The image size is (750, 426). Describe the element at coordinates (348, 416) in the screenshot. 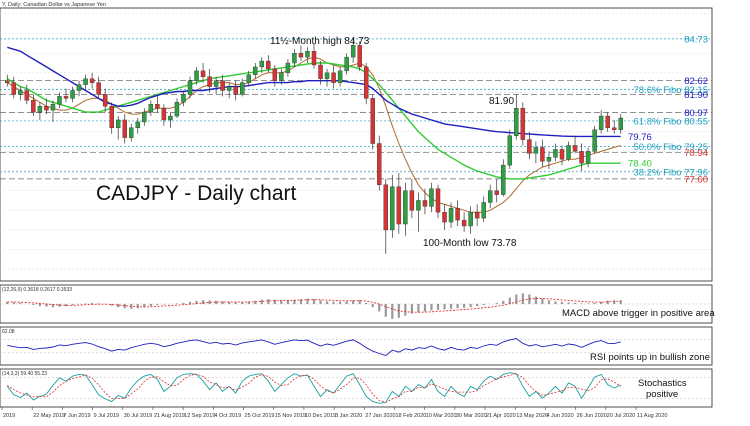

I see `x-tick-label: 3 Jan 2020` at that location.